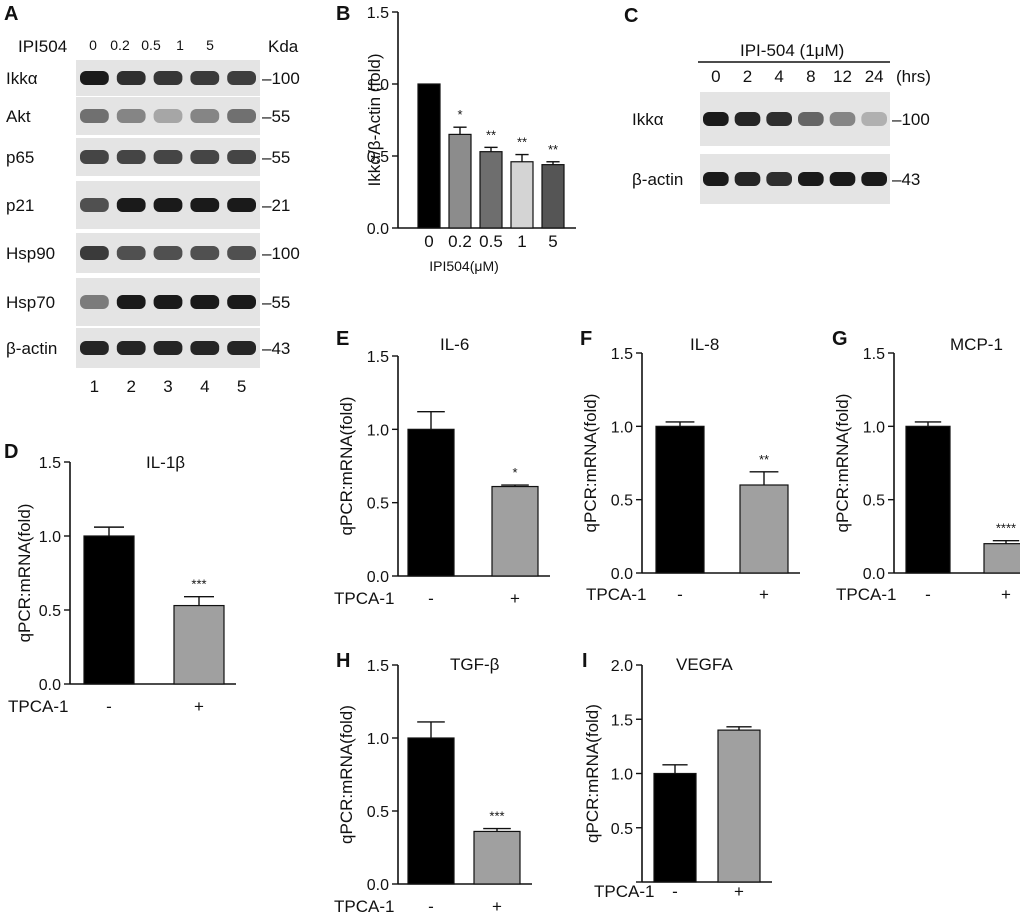 Image resolution: width=1020 pixels, height=923 pixels. What do you see at coordinates (840, 339) in the screenshot?
I see `panel-g-letter: G` at bounding box center [840, 339].